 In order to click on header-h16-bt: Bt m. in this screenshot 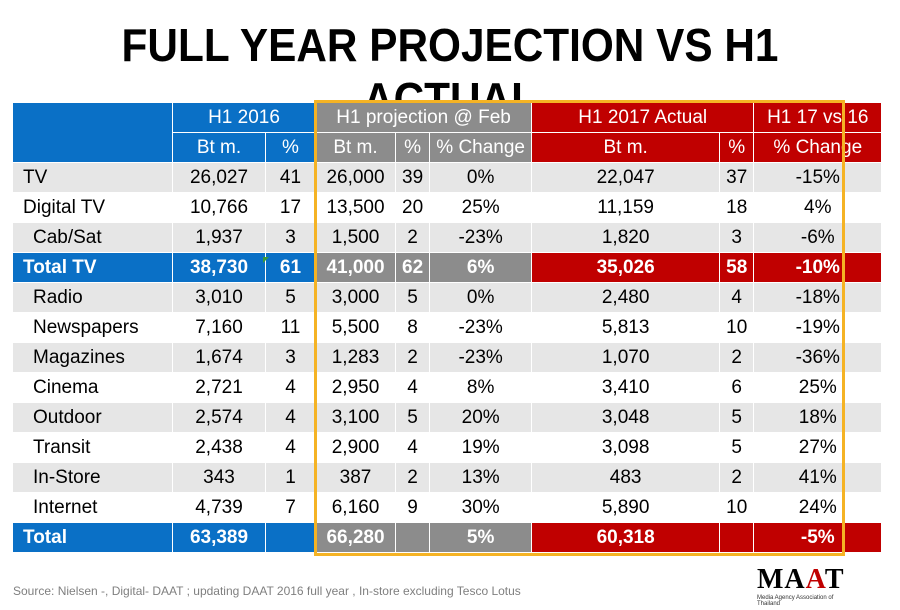, I will do `click(219, 147)`.